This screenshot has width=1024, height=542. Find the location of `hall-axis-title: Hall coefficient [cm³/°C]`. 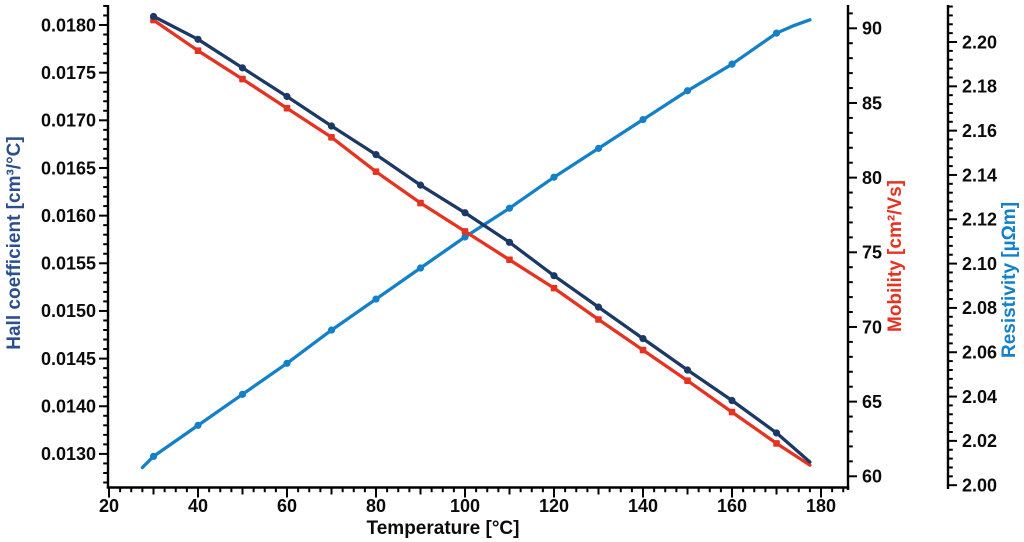

hall-axis-title: Hall coefficient [cm³/°C] is located at coordinates (14, 242).